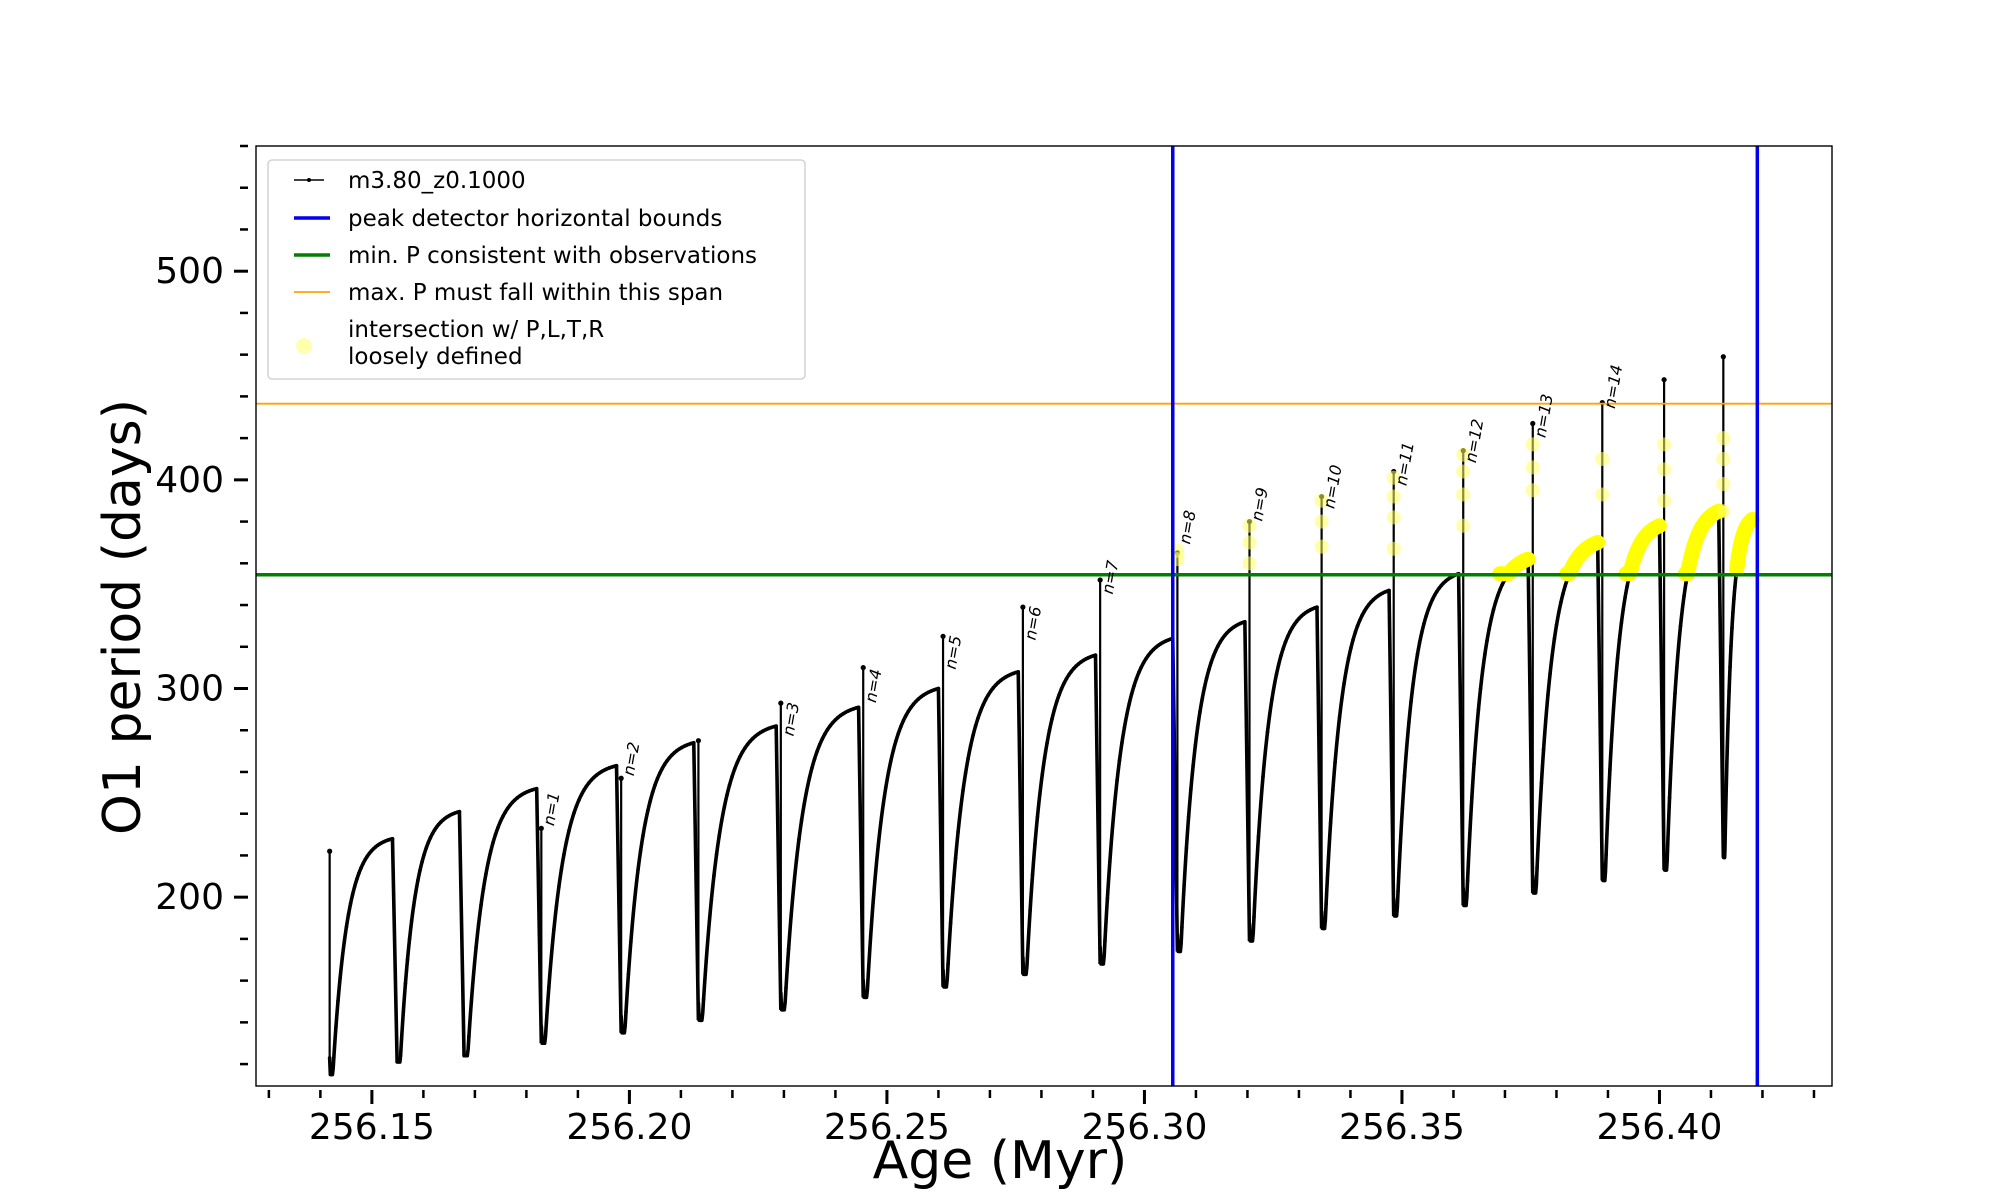 Image resolution: width=2000 pixels, height=1204 pixels. Describe the element at coordinates (1033, 623) in the screenshot. I see `pulse-label-n6: n=6` at that location.